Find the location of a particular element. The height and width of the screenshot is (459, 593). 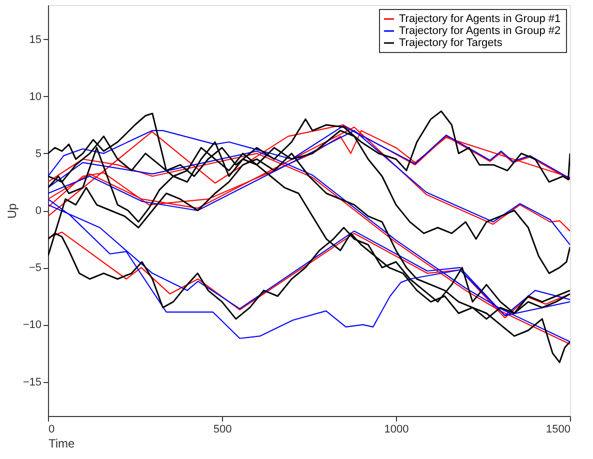

y-tick-label: 0 is located at coordinates (38, 211).